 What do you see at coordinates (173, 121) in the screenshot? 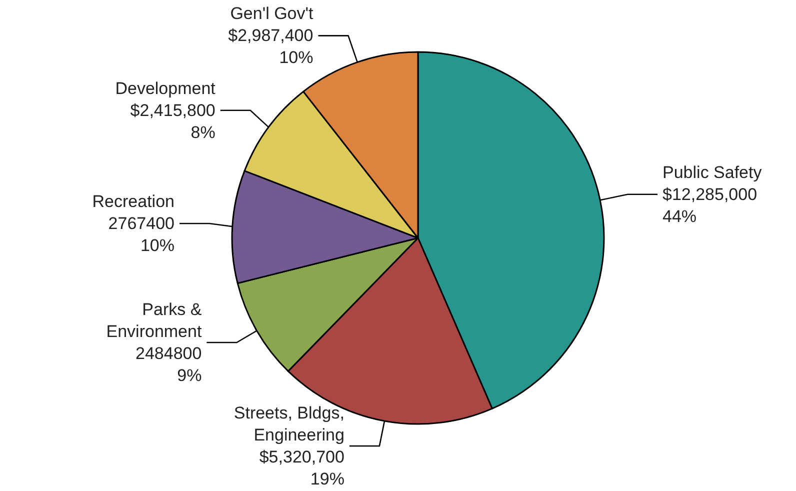
I see `data-label: $2,415,800 8%` at bounding box center [173, 121].